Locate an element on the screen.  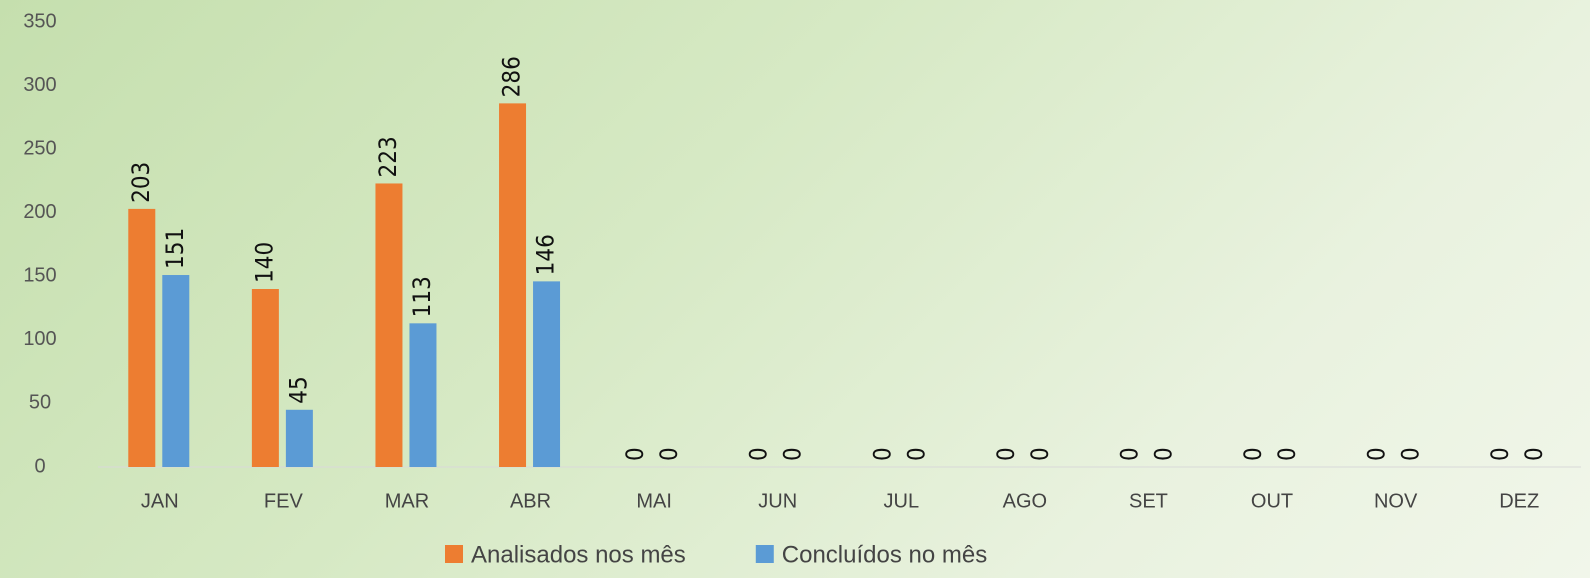
x-tick-label: JAN is located at coordinates (160, 501).